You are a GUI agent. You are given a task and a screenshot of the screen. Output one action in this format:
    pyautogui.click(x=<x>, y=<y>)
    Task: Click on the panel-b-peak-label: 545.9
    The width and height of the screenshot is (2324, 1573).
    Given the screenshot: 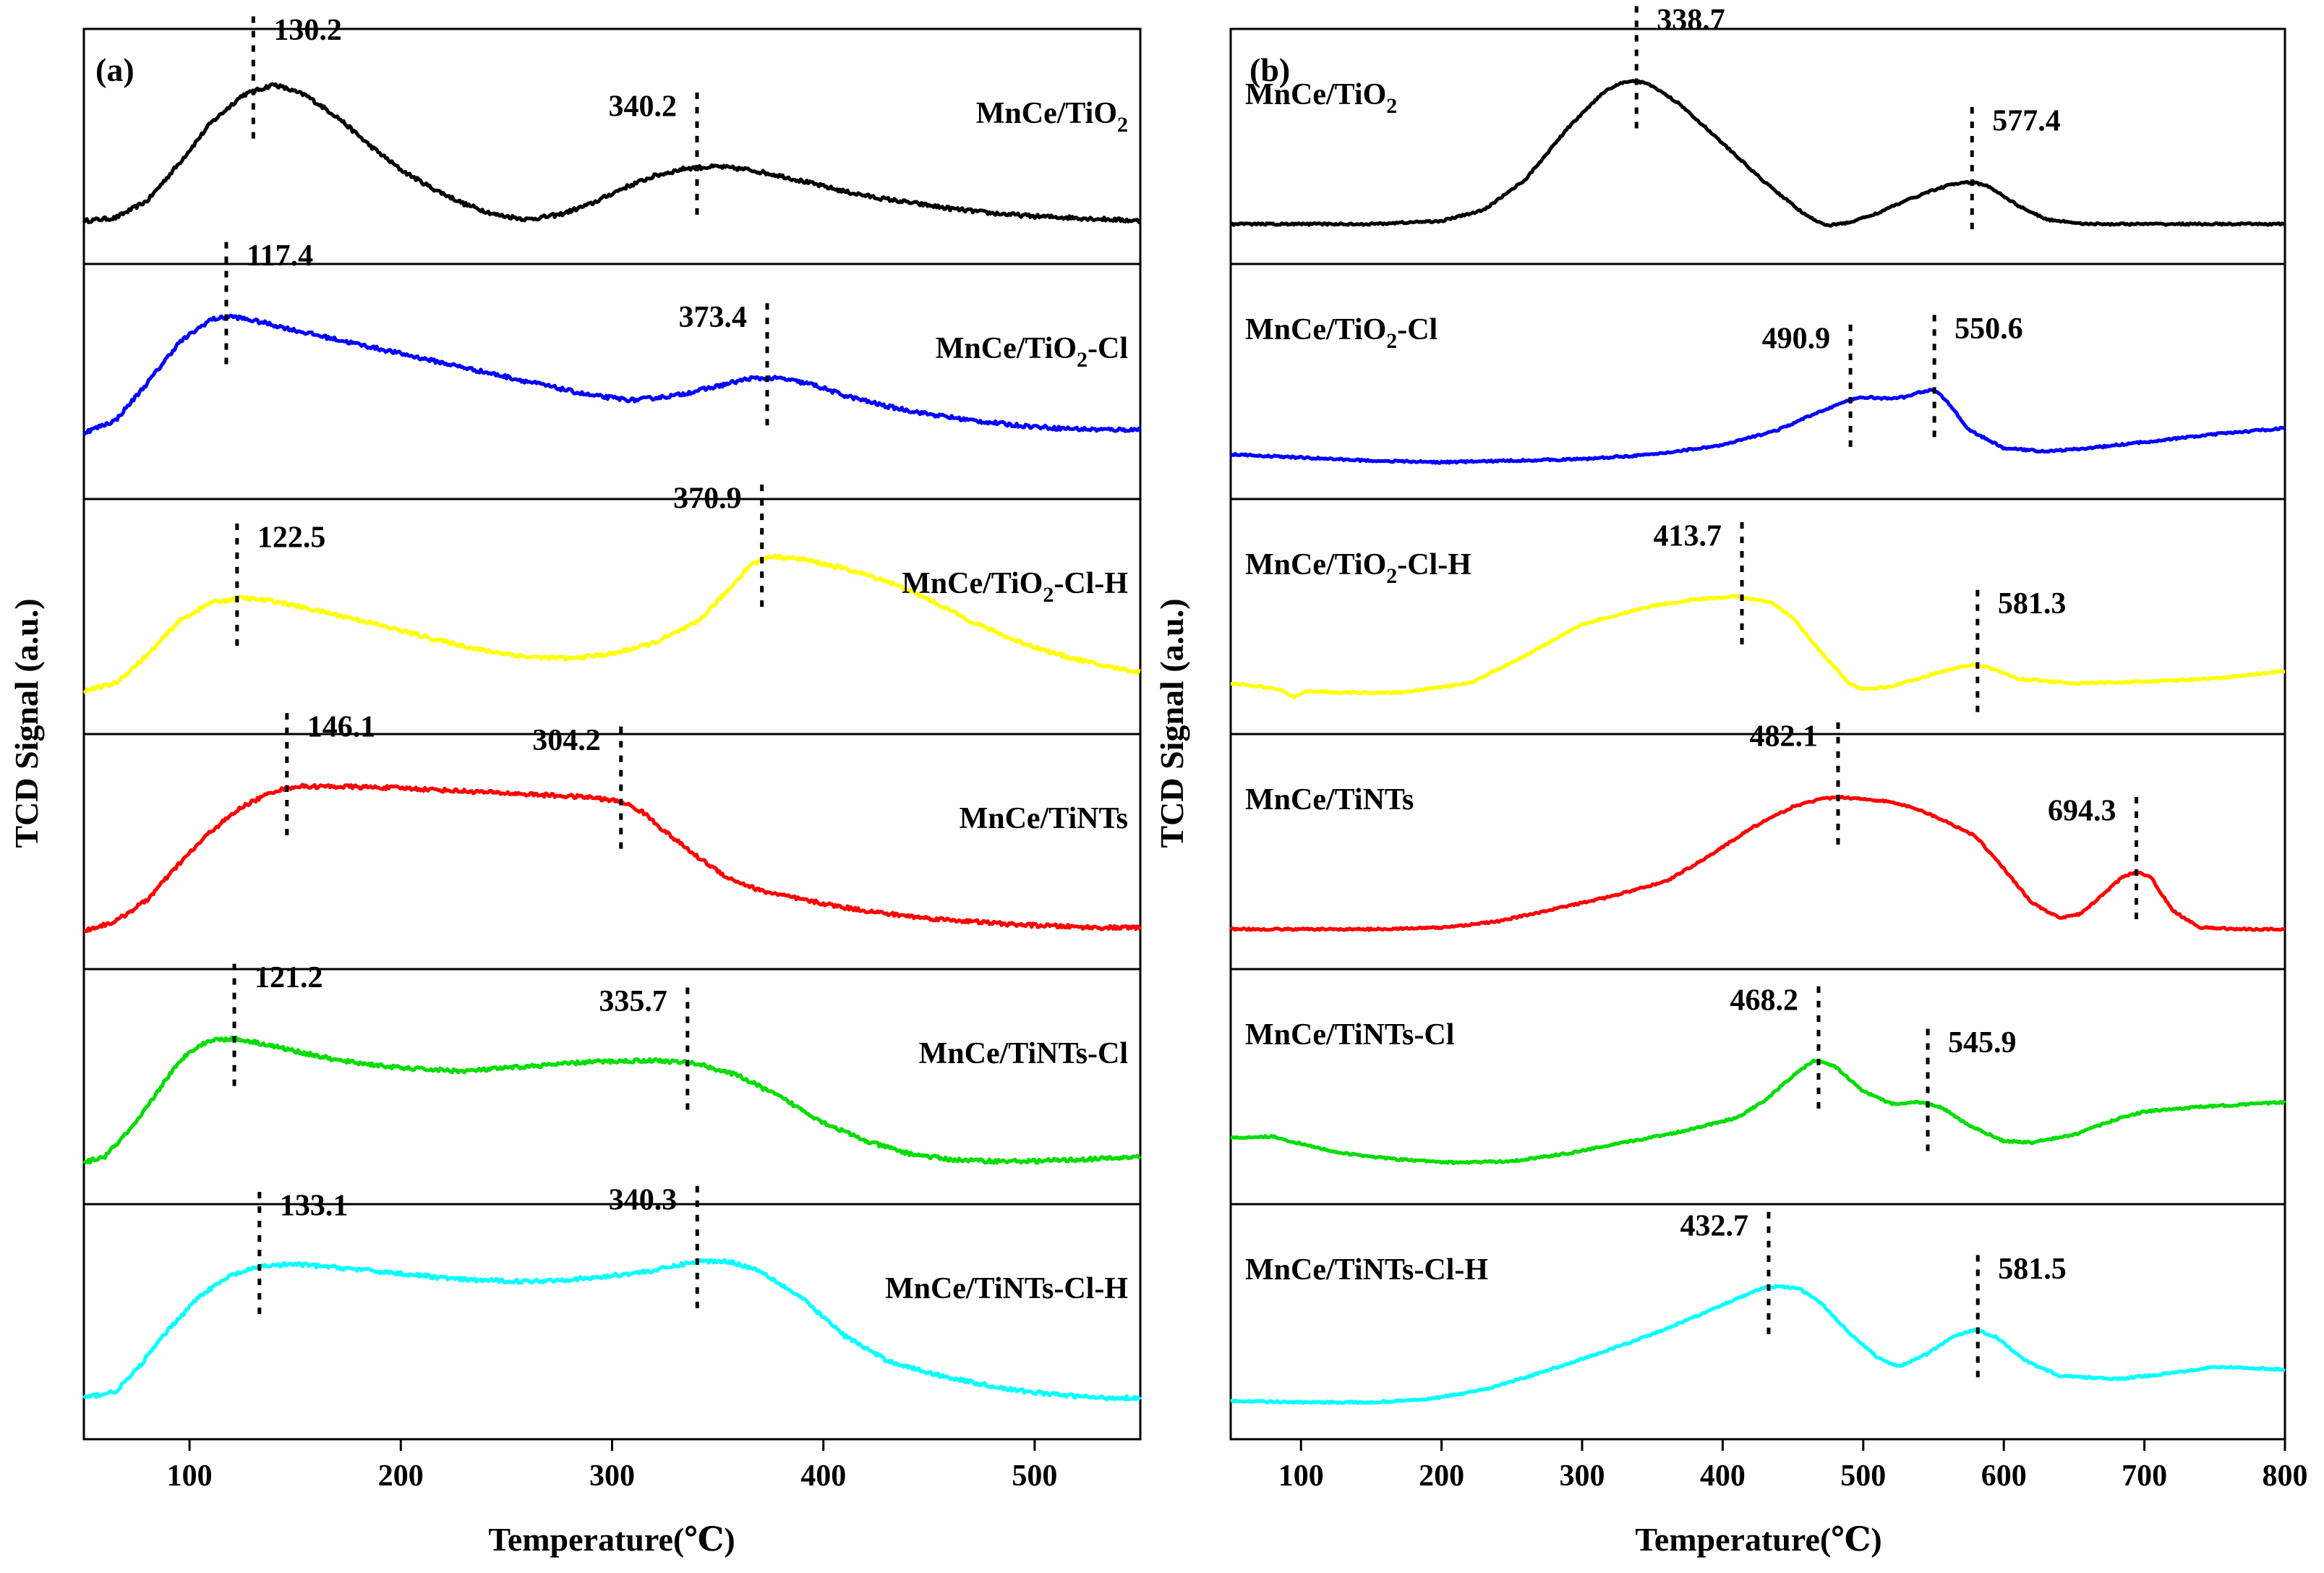 What is the action you would take?
    pyautogui.click(x=1983, y=1043)
    